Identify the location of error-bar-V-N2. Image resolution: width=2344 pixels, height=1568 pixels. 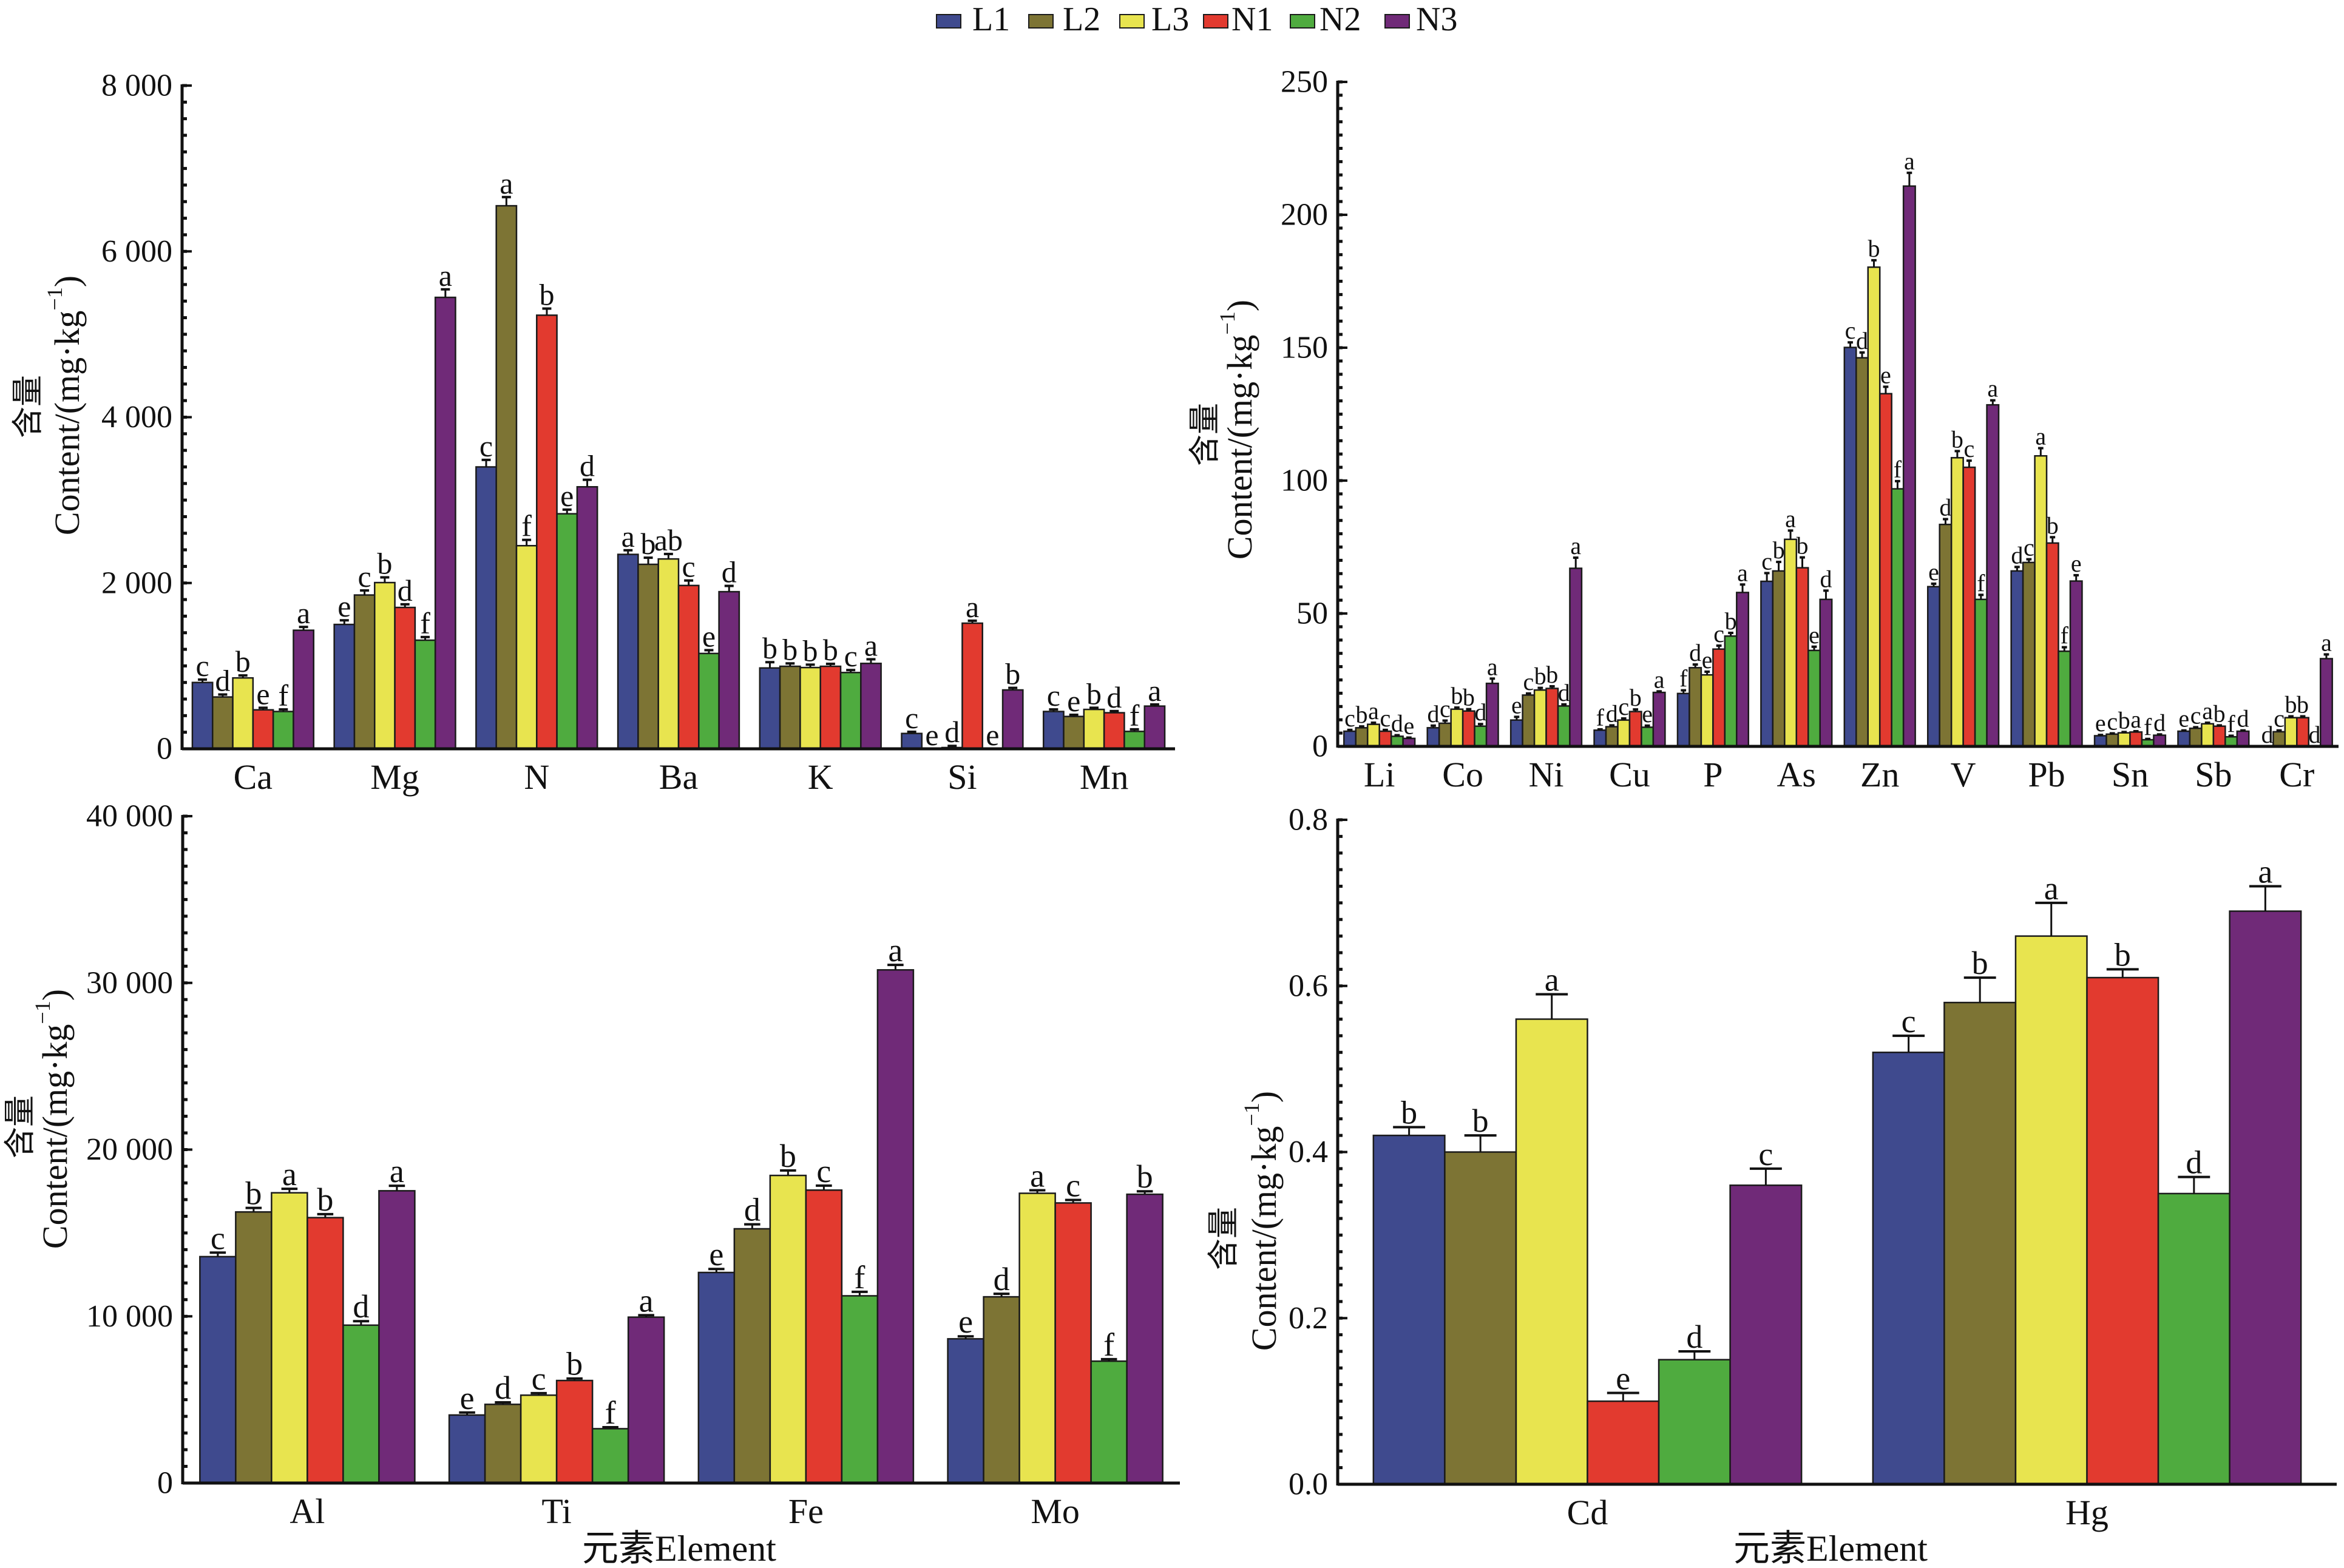
(1981, 597).